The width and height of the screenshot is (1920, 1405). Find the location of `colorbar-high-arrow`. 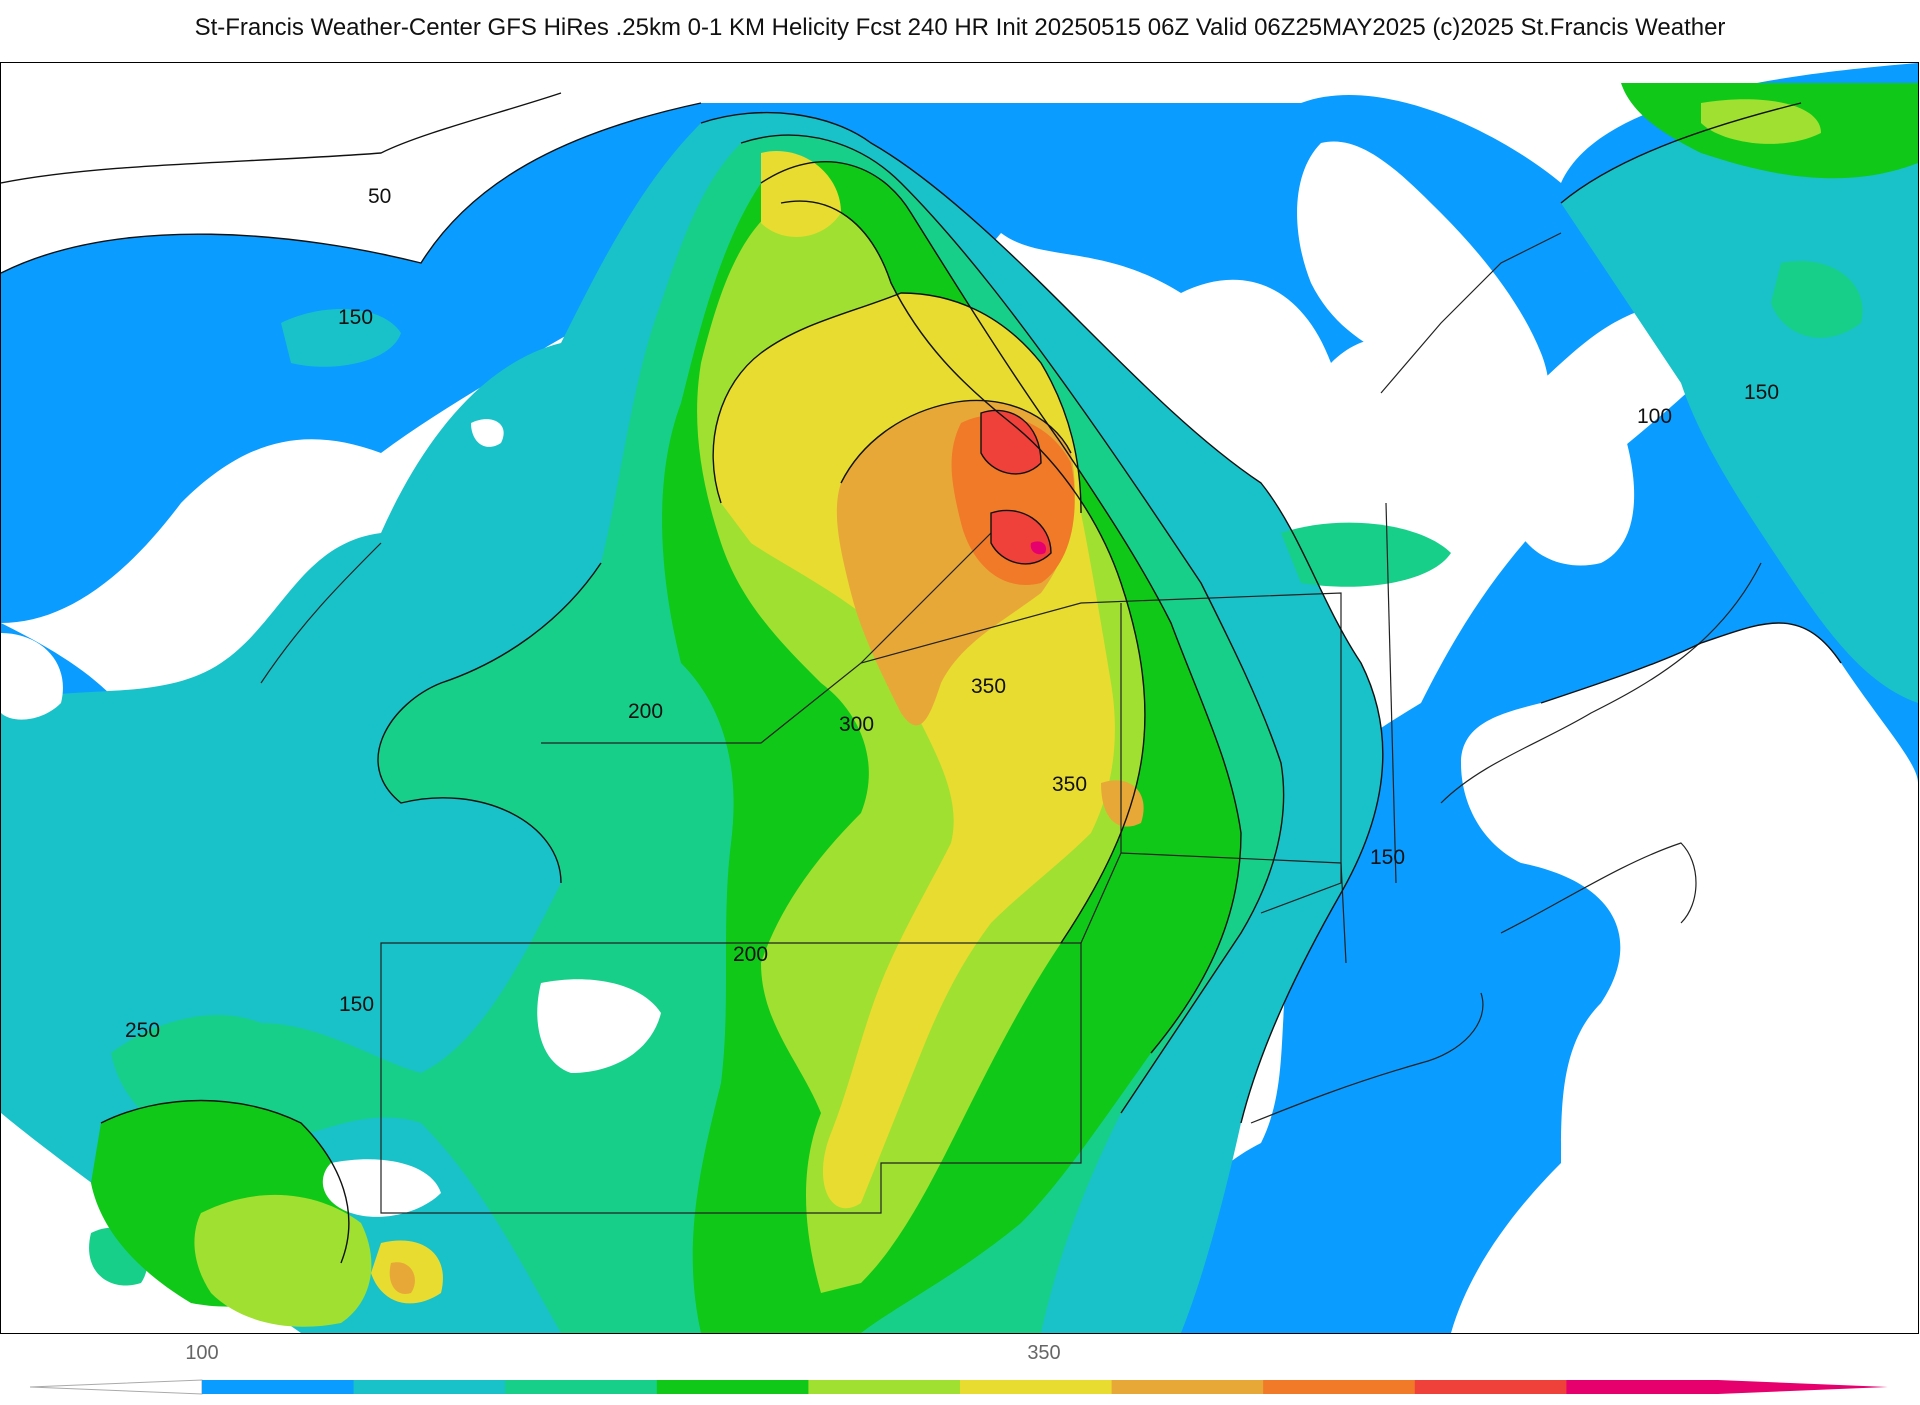

colorbar-high-arrow is located at coordinates (1803, 1387).